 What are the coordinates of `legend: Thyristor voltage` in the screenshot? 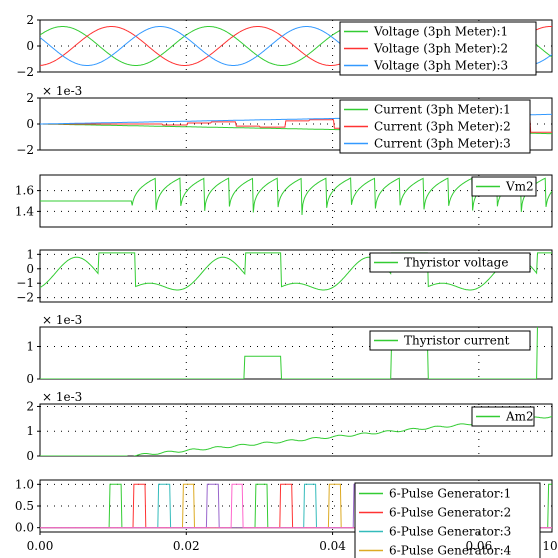 It's located at (450, 262).